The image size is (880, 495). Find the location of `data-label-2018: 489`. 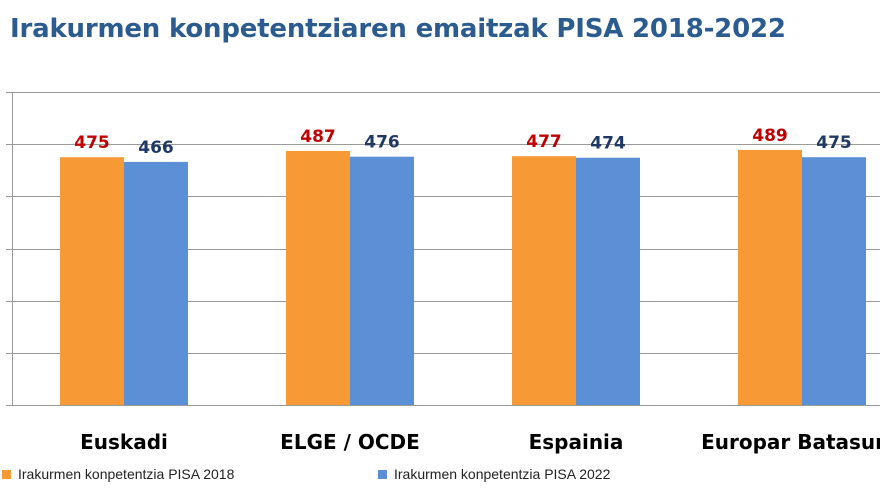

data-label-2018: 489 is located at coordinates (770, 136).